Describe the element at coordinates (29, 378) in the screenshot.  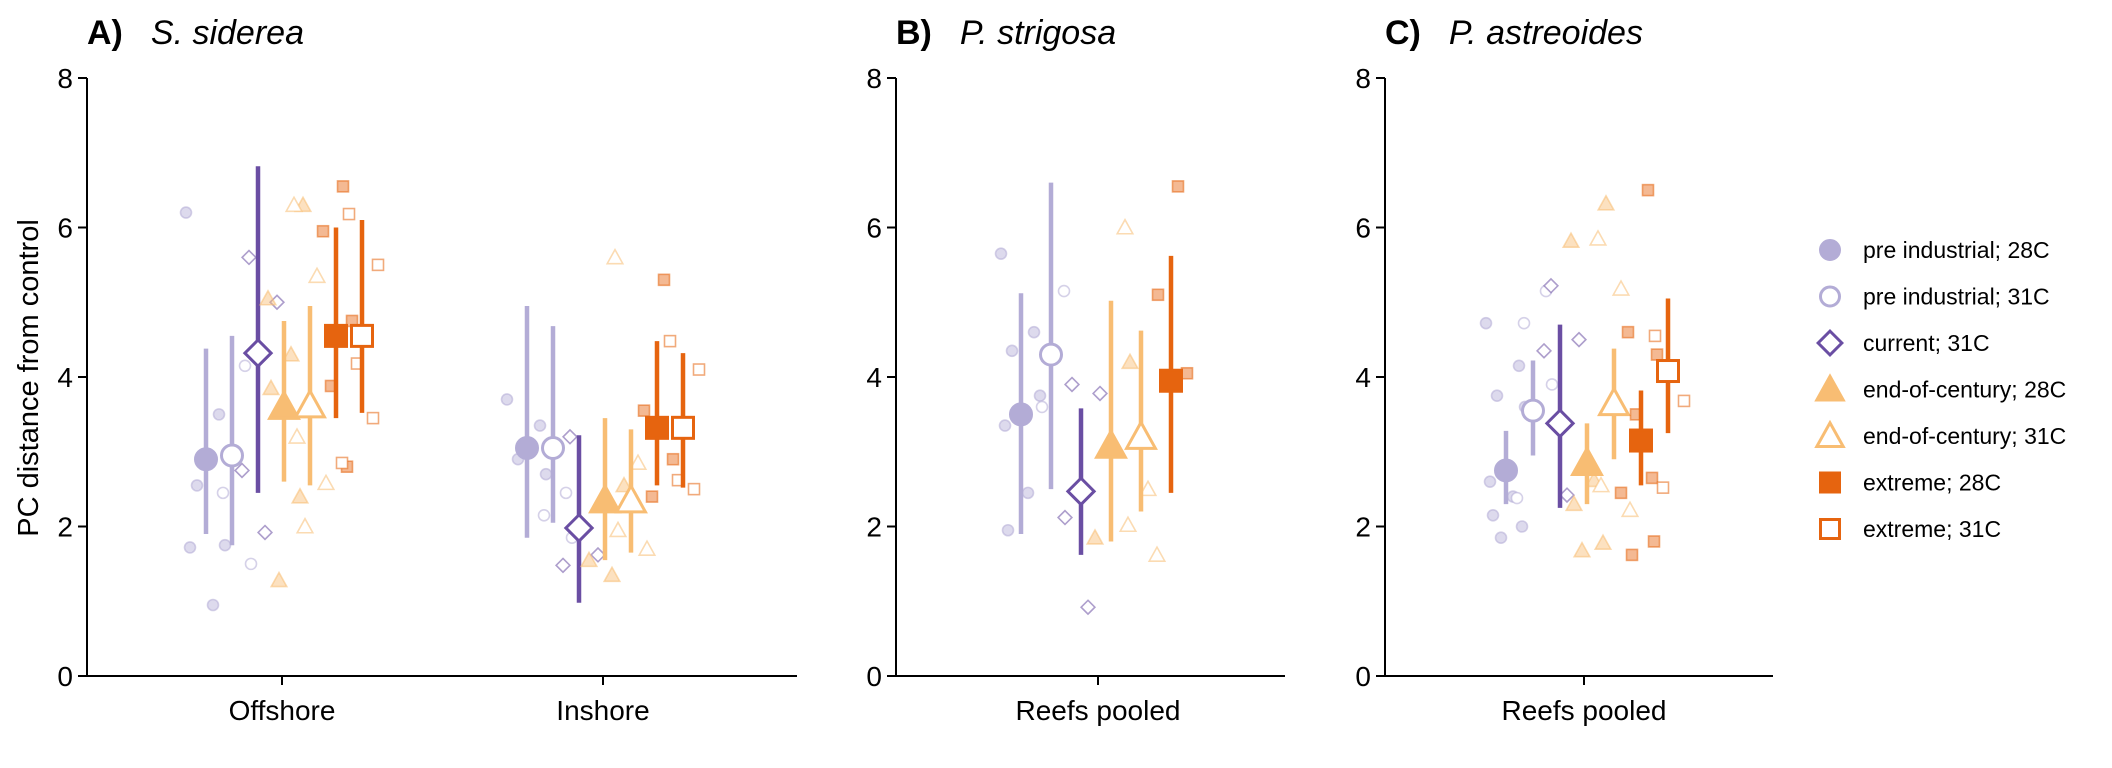
I see `y-axis-label: PC distance from control` at that location.